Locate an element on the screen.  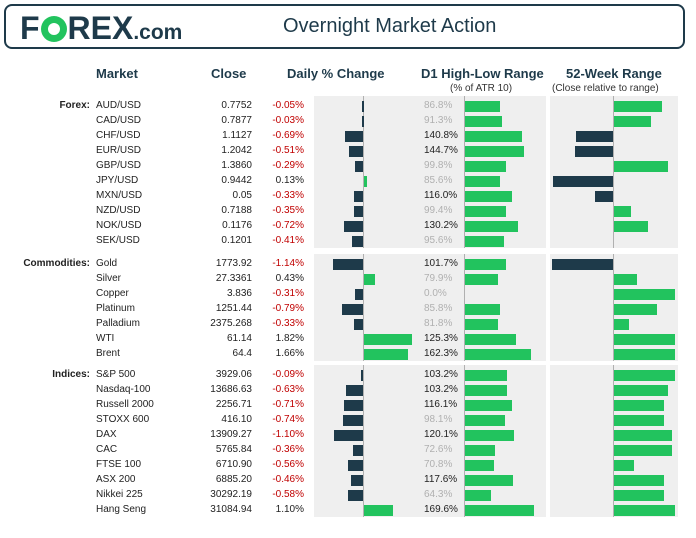
table-row-name: NZD/USD is located at coordinates (118, 210).